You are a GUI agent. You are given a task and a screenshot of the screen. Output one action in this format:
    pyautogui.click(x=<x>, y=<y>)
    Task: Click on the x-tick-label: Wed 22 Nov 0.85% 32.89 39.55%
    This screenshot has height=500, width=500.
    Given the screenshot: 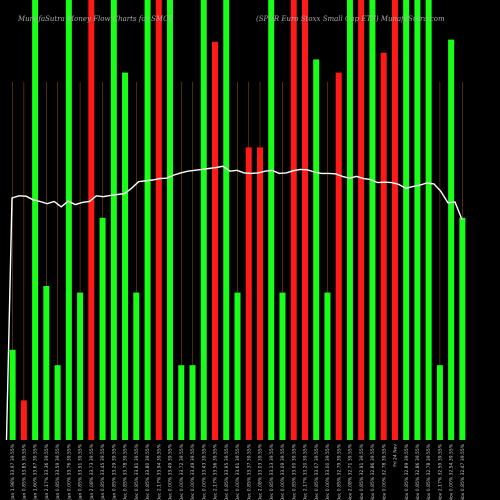 What is the action you would take?
    pyautogui.click(x=407, y=471)
    